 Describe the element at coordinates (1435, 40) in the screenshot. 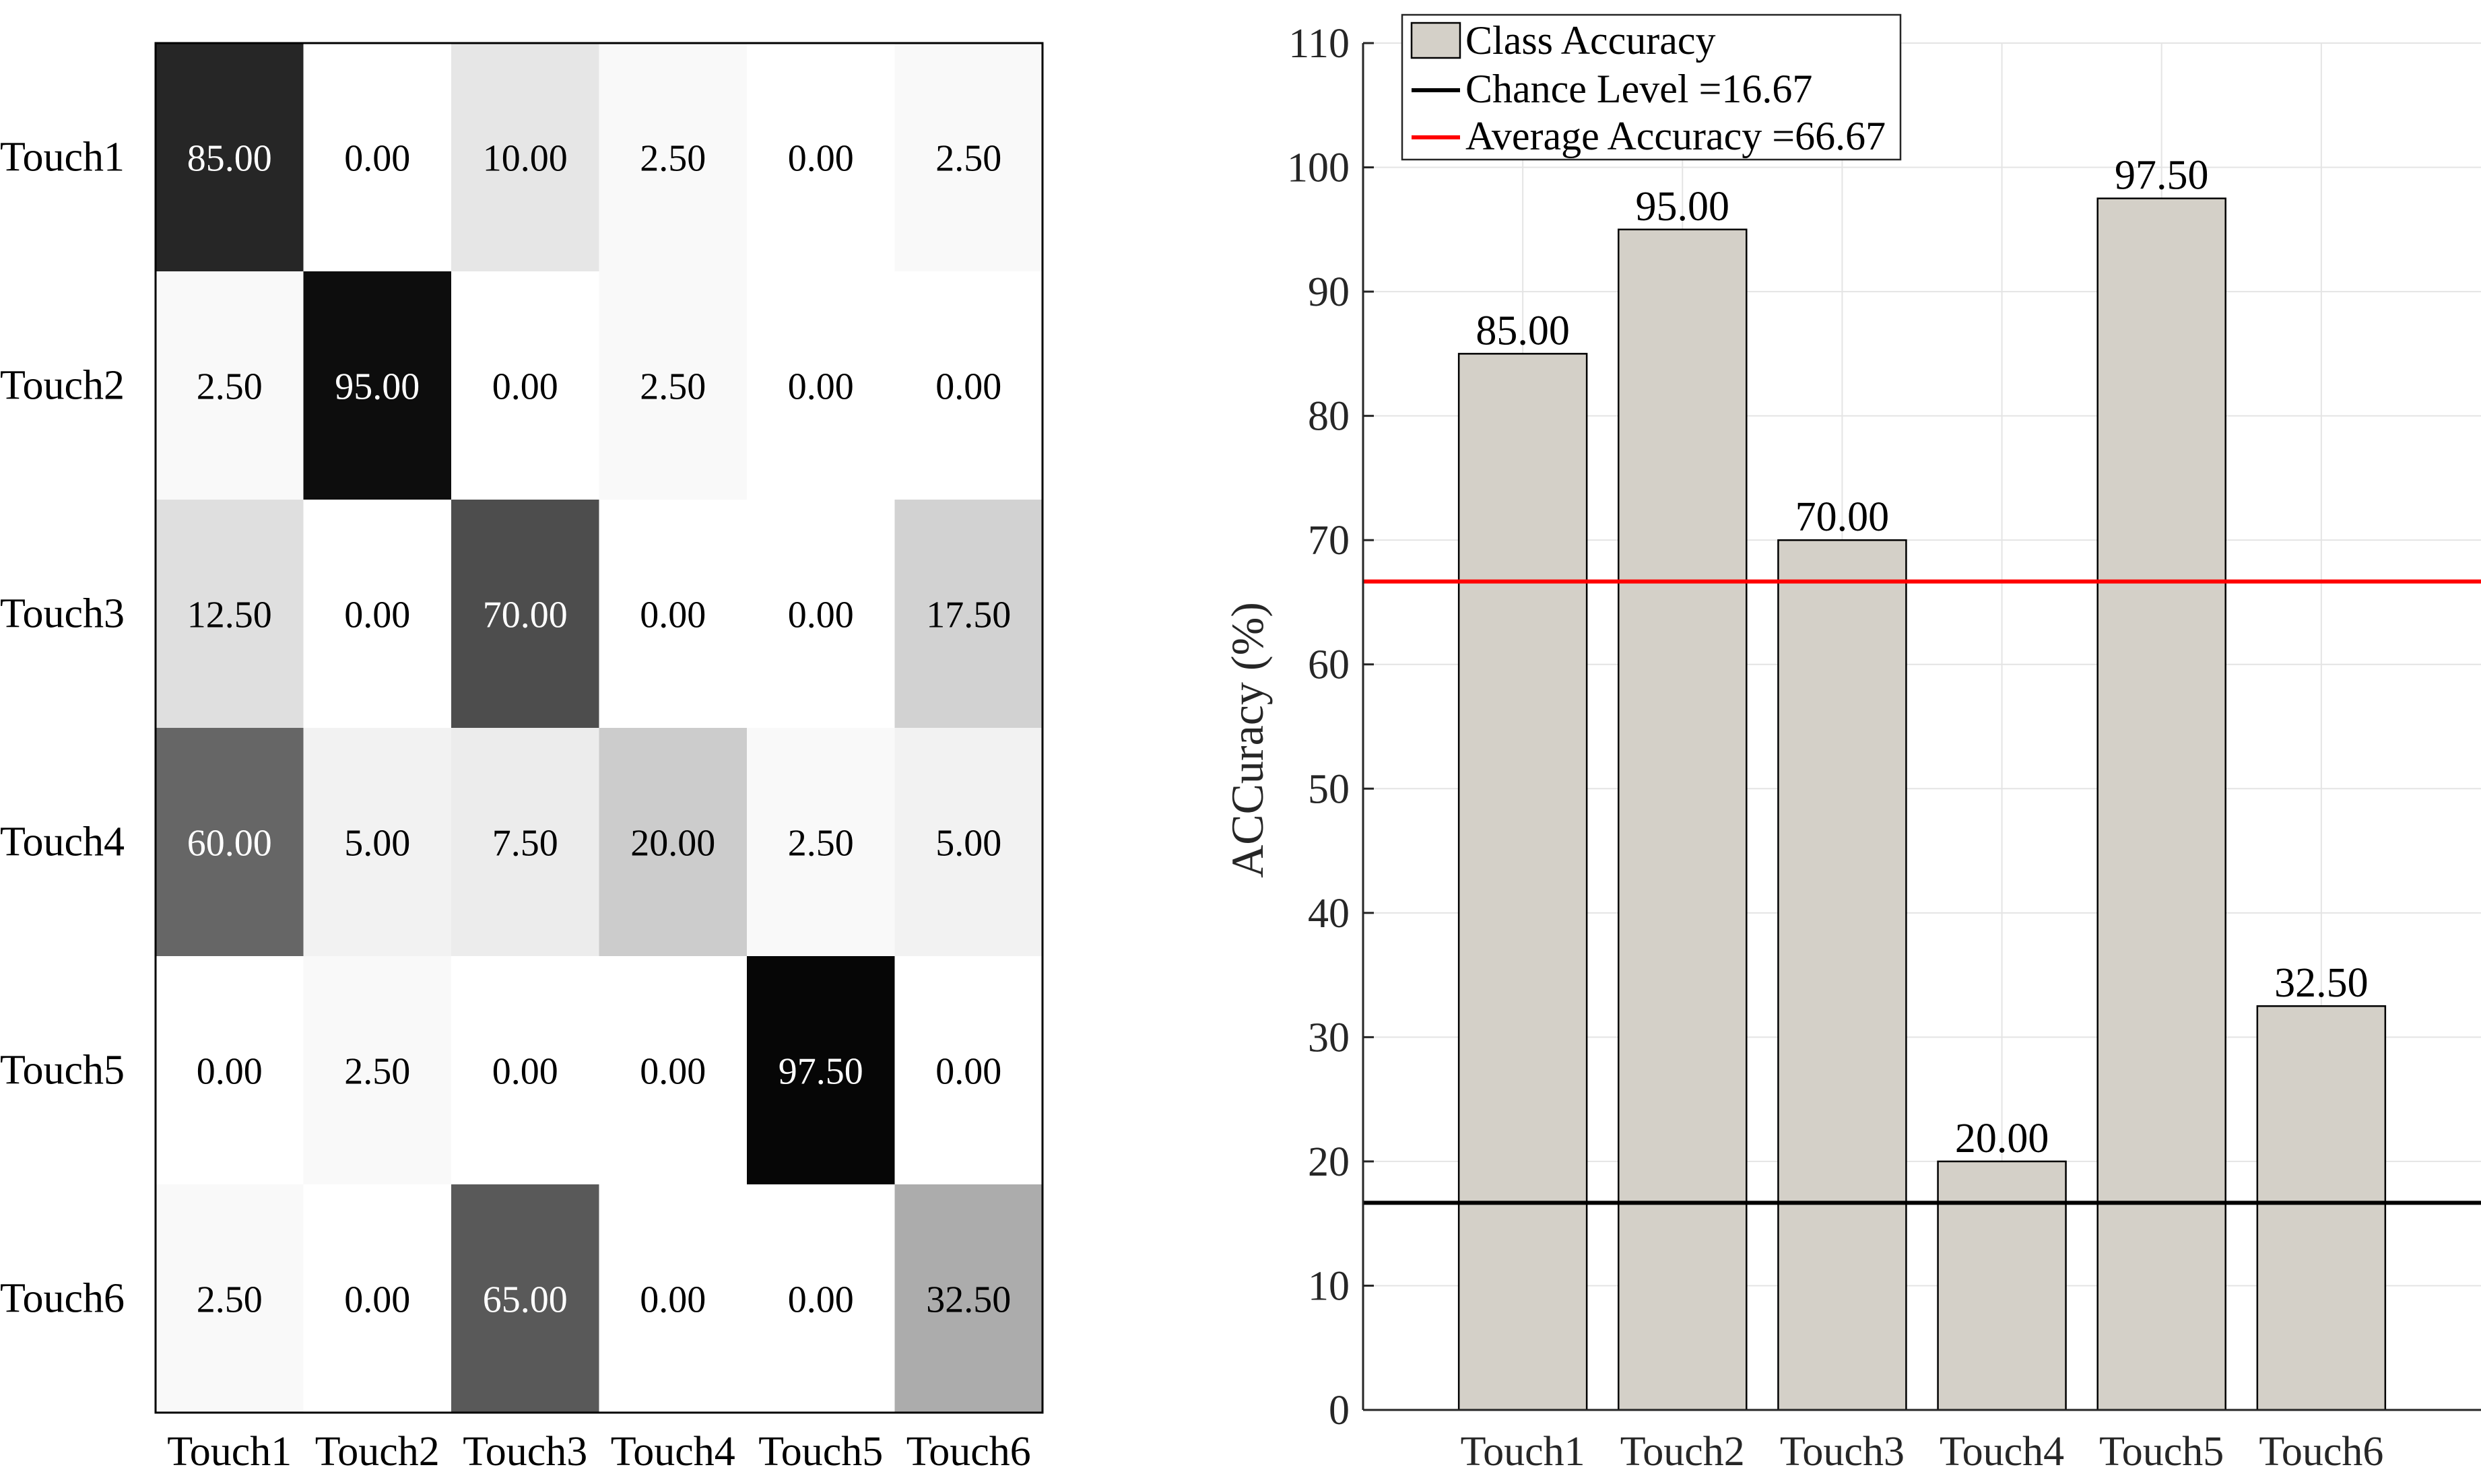

I see `legend-swatch-class-accuracy` at that location.